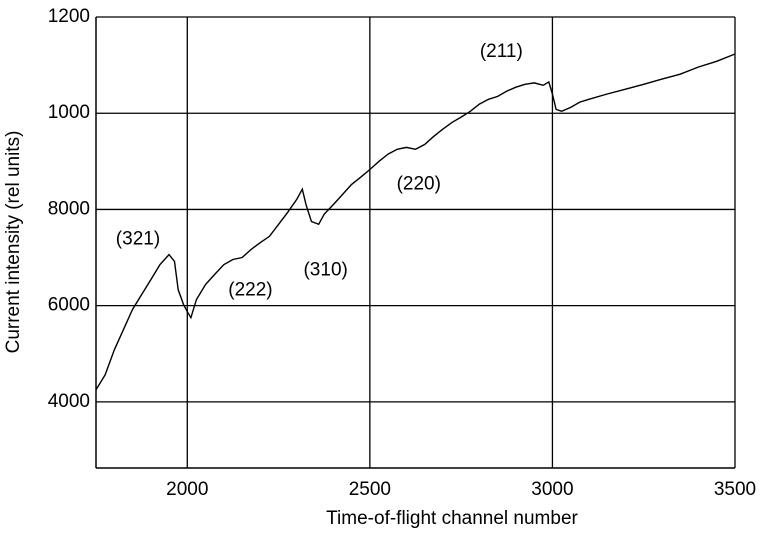  I want to click on x-axis-label: Time-of-flight channel number, so click(452, 518).